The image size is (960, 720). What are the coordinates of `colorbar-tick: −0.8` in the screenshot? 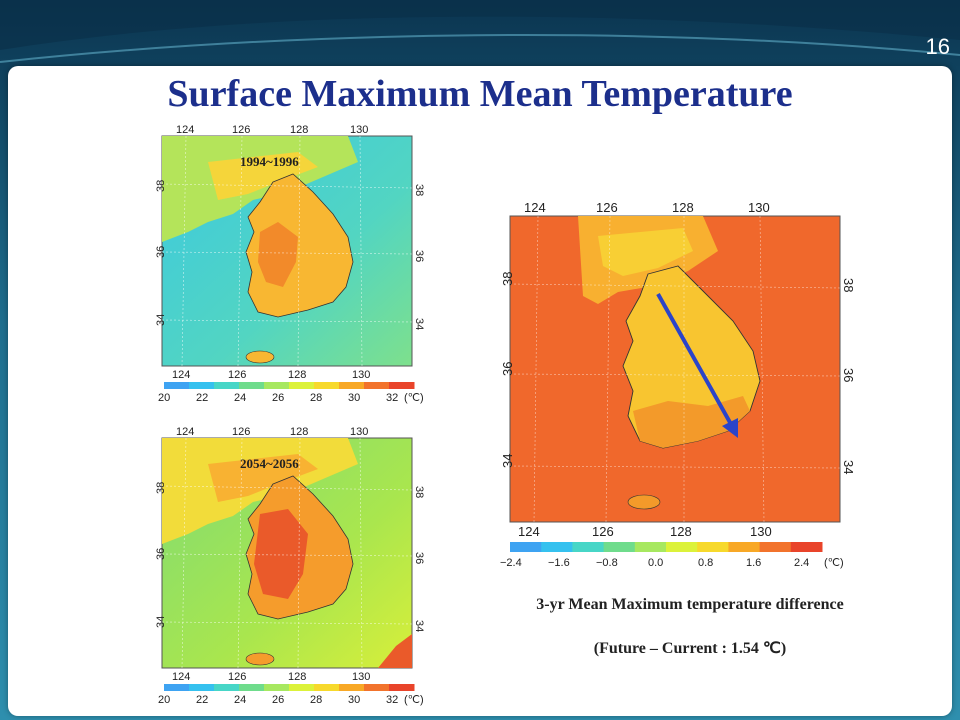 It's located at (607, 563).